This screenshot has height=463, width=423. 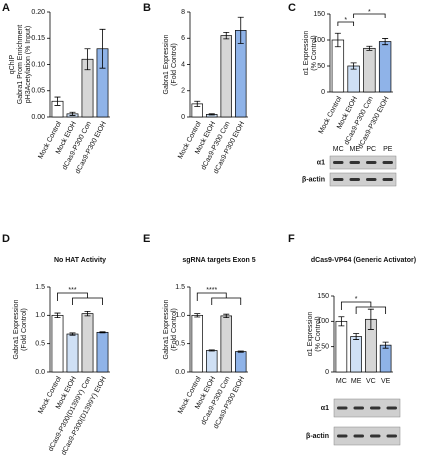 I want to click on panel-letter: A, so click(x=6, y=8).